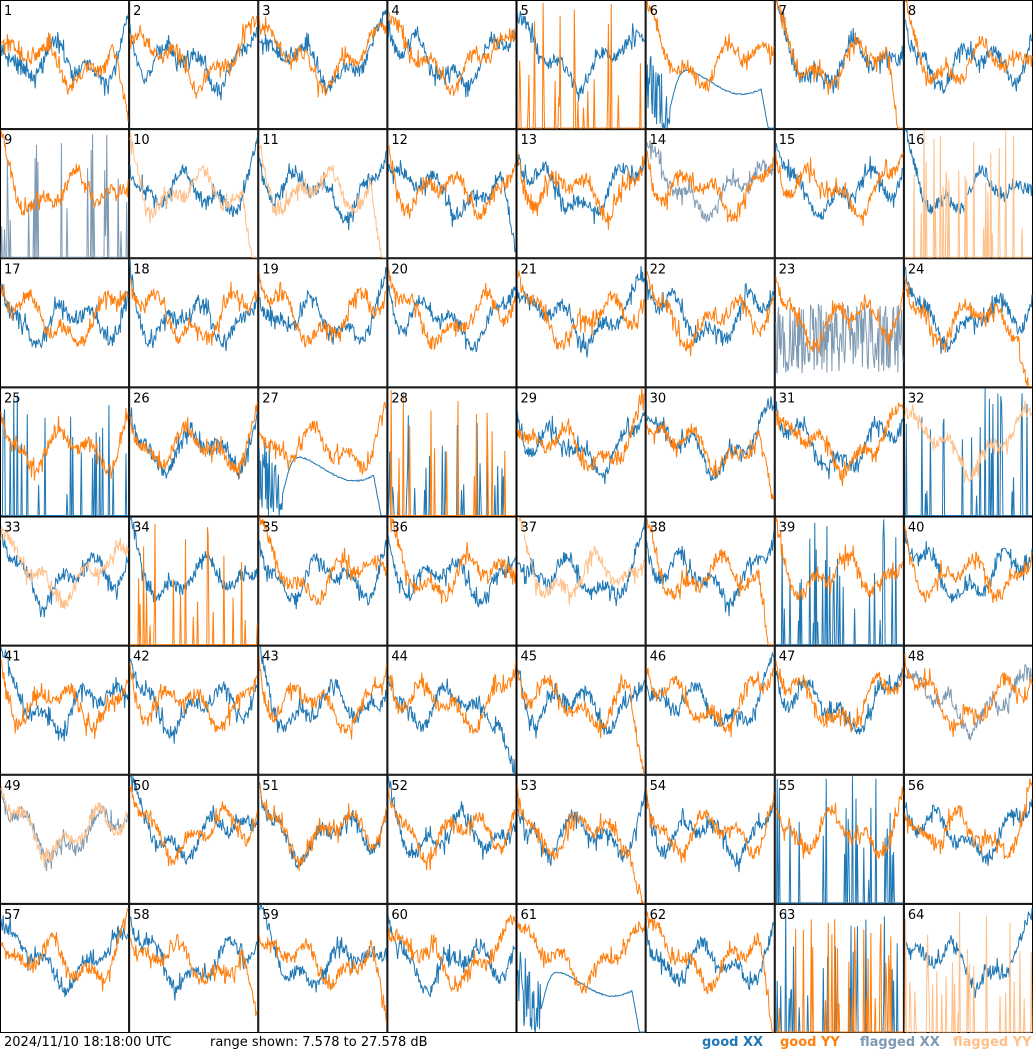 The image size is (1033, 1053). I want to click on legend-good-yy: good YY, so click(810, 1042).